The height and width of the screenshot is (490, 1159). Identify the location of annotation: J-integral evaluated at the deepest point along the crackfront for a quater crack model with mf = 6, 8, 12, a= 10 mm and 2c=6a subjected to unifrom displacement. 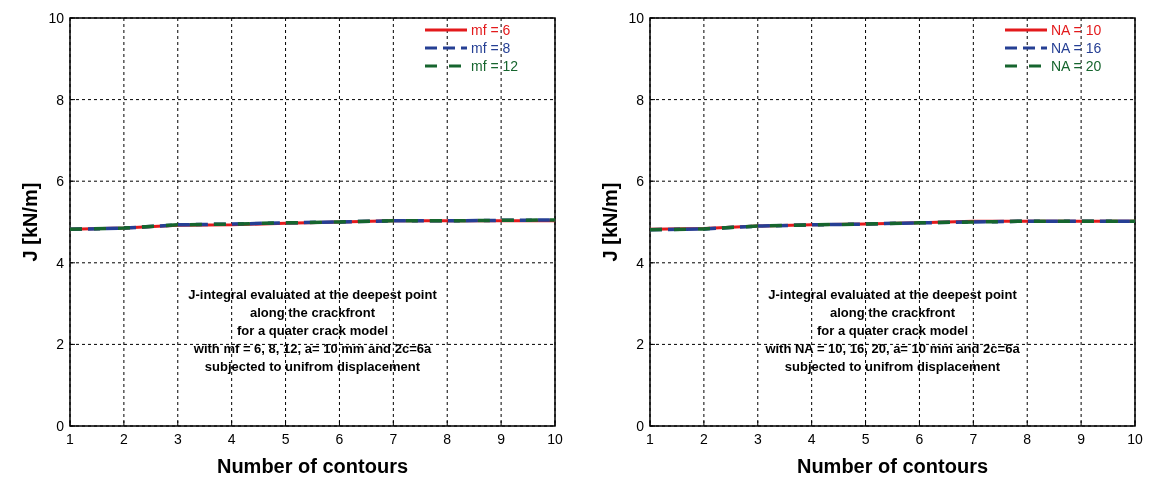
(313, 330).